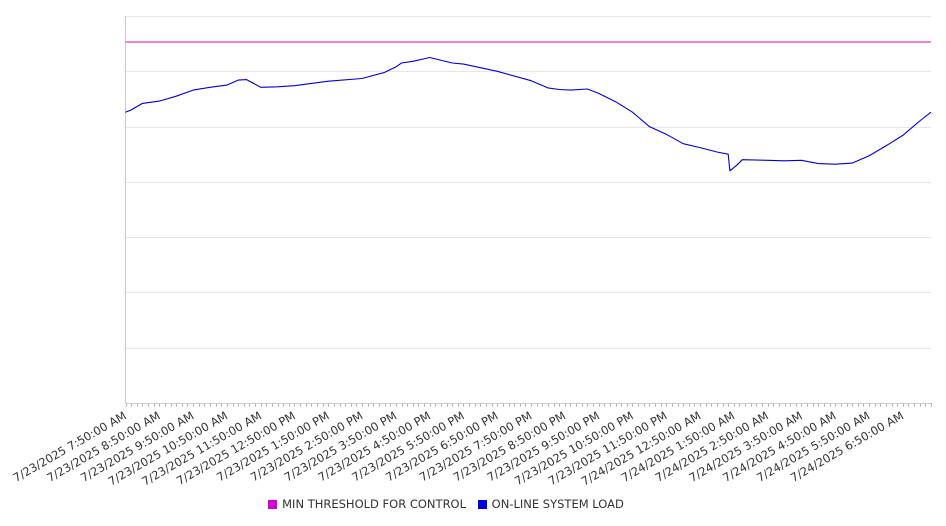  Describe the element at coordinates (374, 504) in the screenshot. I see `legend-label-min-threshold: MIN THRESHOLD FOR CONTROL` at that location.